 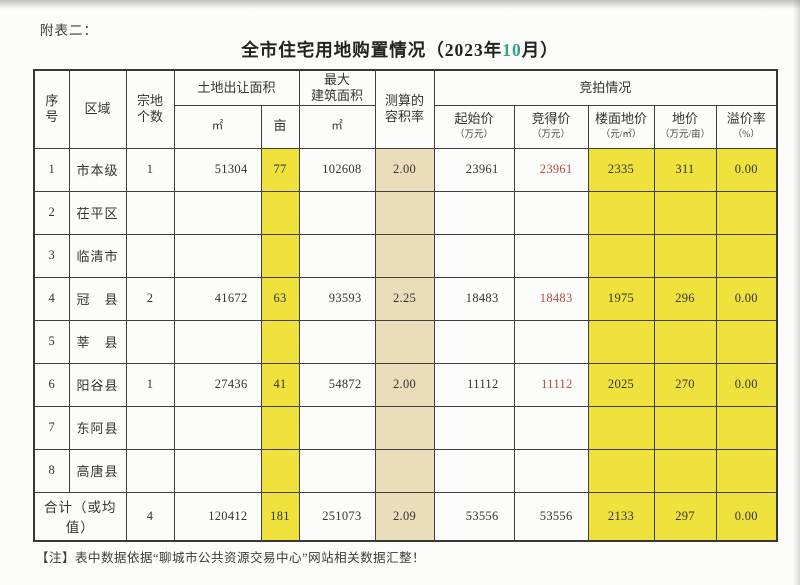 I want to click on col-header-floor-price: 楼面地价 （元/㎡）, so click(x=621, y=126).